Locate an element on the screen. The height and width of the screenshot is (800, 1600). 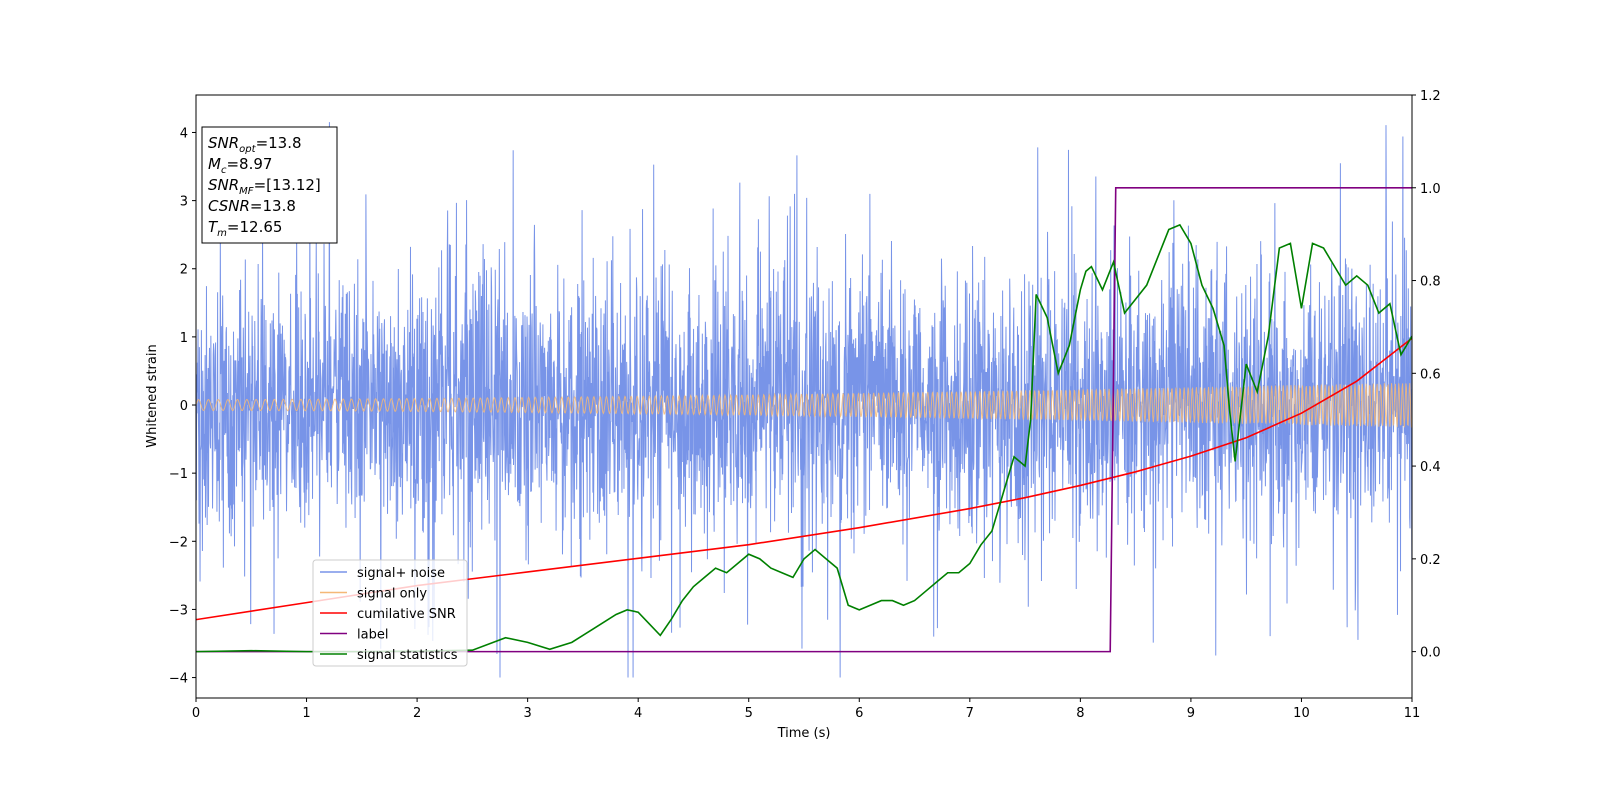
y2-tick-label: 1.2 is located at coordinates (1430, 96).